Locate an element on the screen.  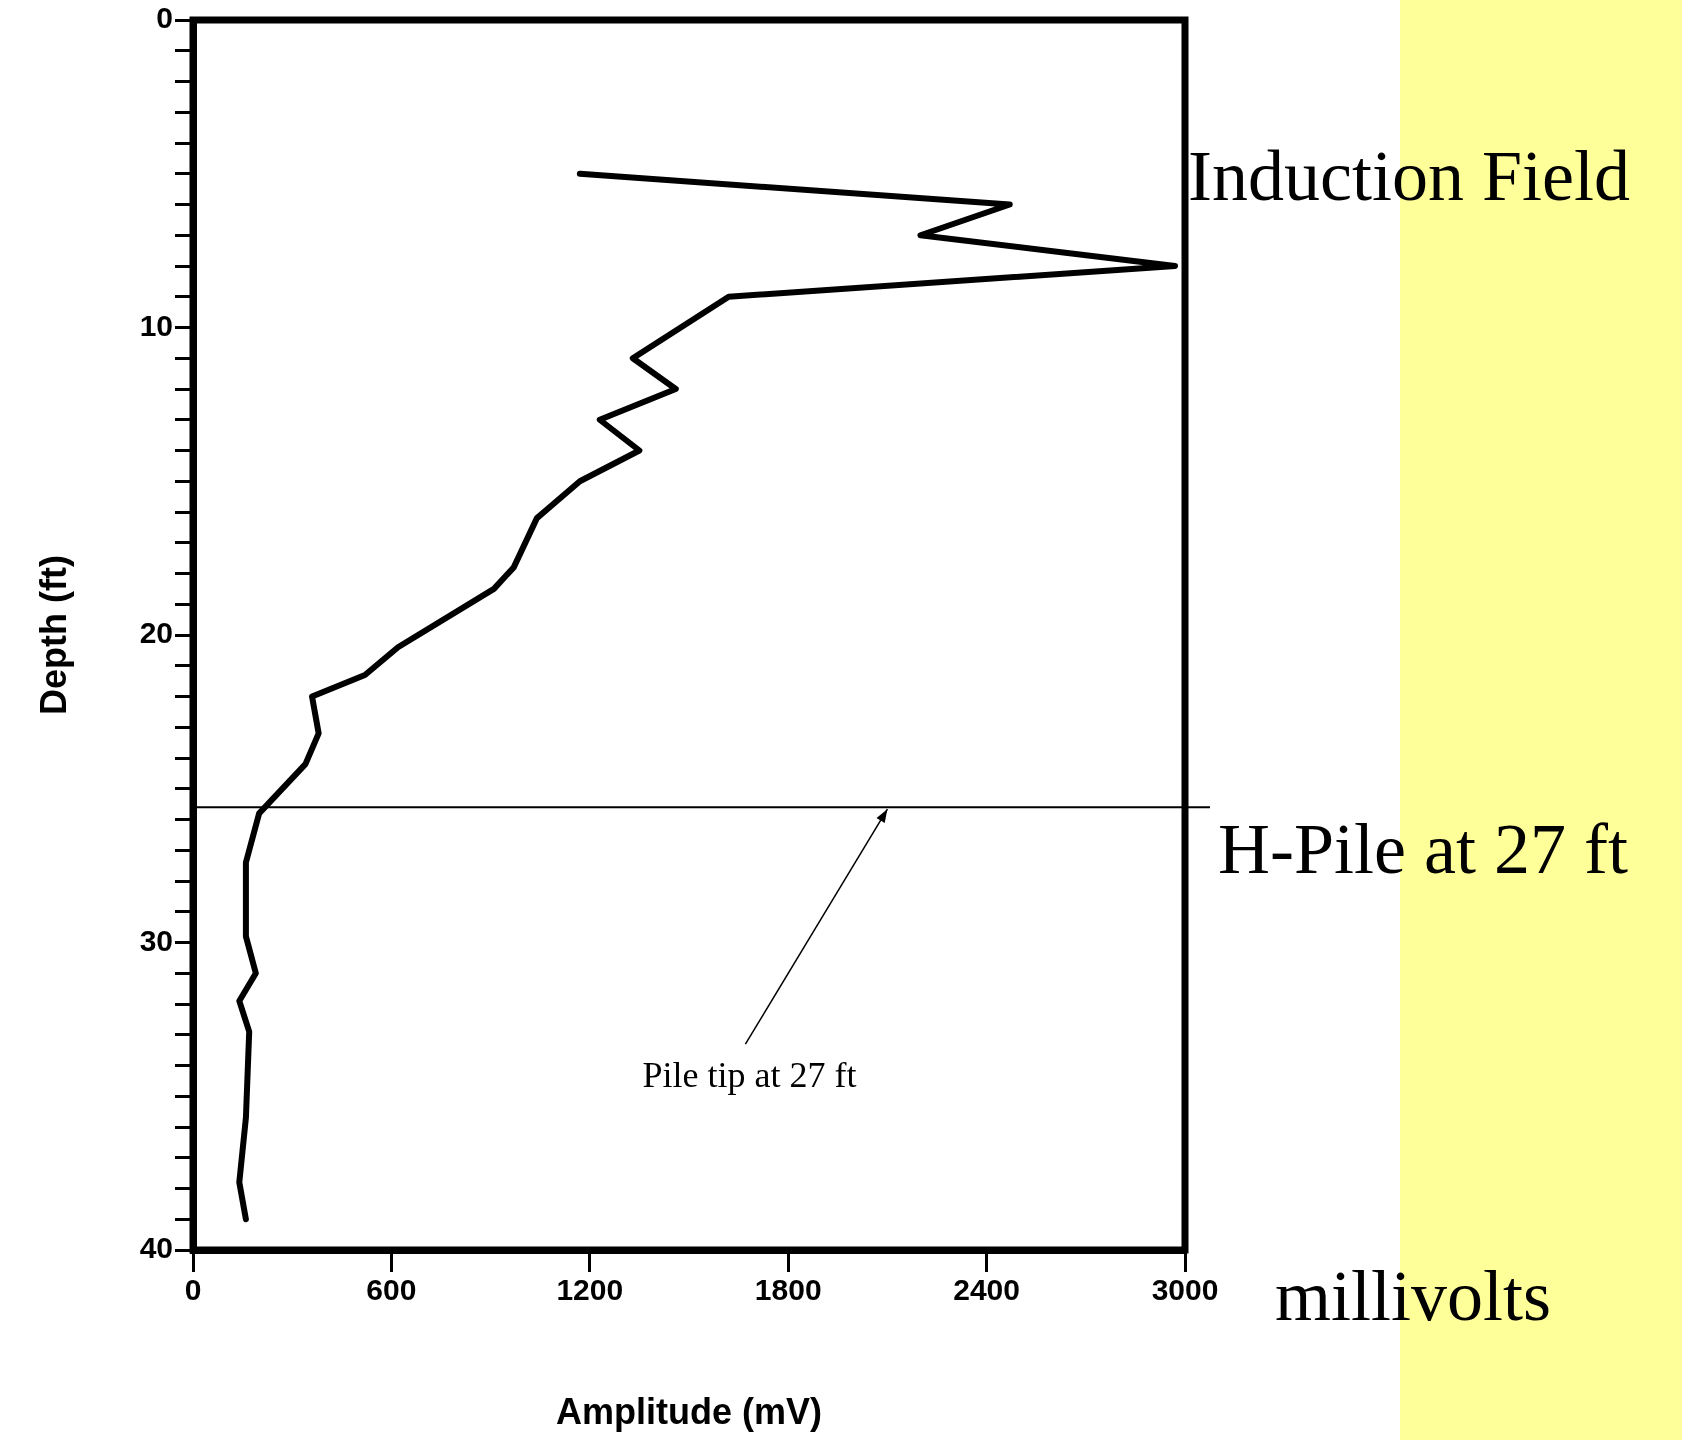
x-tick-label: 1200 is located at coordinates (590, 1290).